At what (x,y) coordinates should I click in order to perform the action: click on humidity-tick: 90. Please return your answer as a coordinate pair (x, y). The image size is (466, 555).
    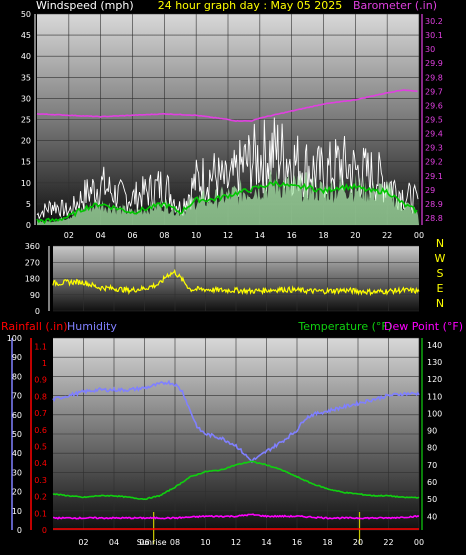
    Looking at the image, I should click on (17, 357).